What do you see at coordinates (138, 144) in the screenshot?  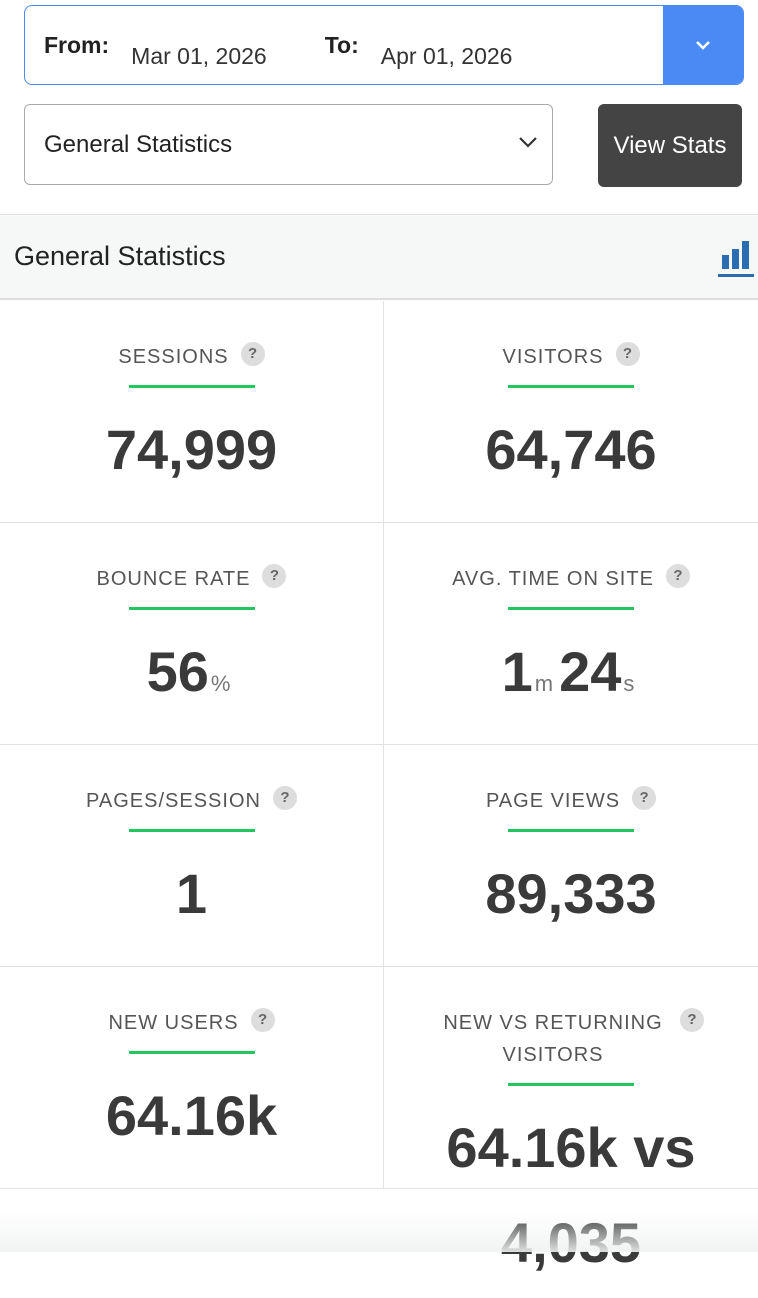 I see `select-text: General Statistics` at bounding box center [138, 144].